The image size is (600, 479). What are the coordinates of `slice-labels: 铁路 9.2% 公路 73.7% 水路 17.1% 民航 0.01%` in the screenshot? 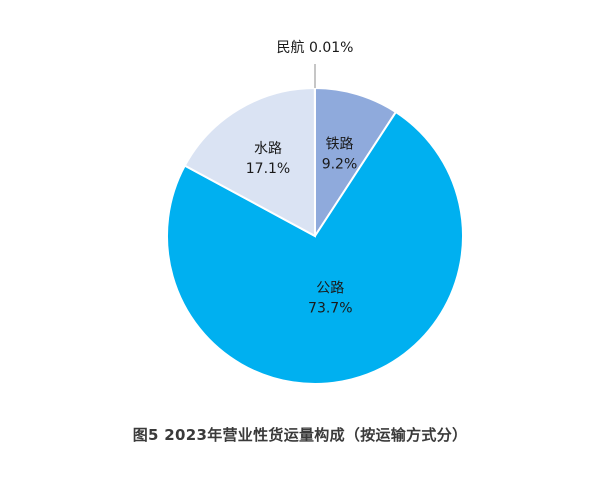 It's located at (302, 178).